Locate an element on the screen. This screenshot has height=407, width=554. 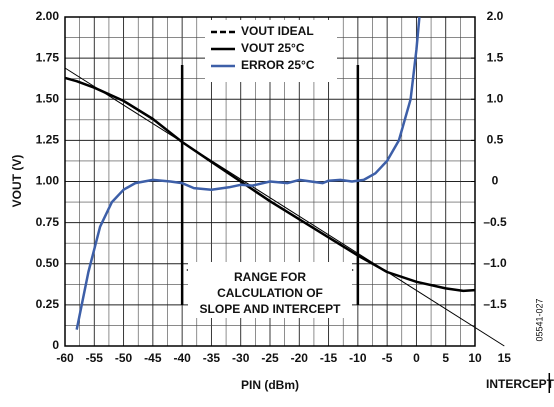
range-label: RANGE FOR is located at coordinates (270, 277).